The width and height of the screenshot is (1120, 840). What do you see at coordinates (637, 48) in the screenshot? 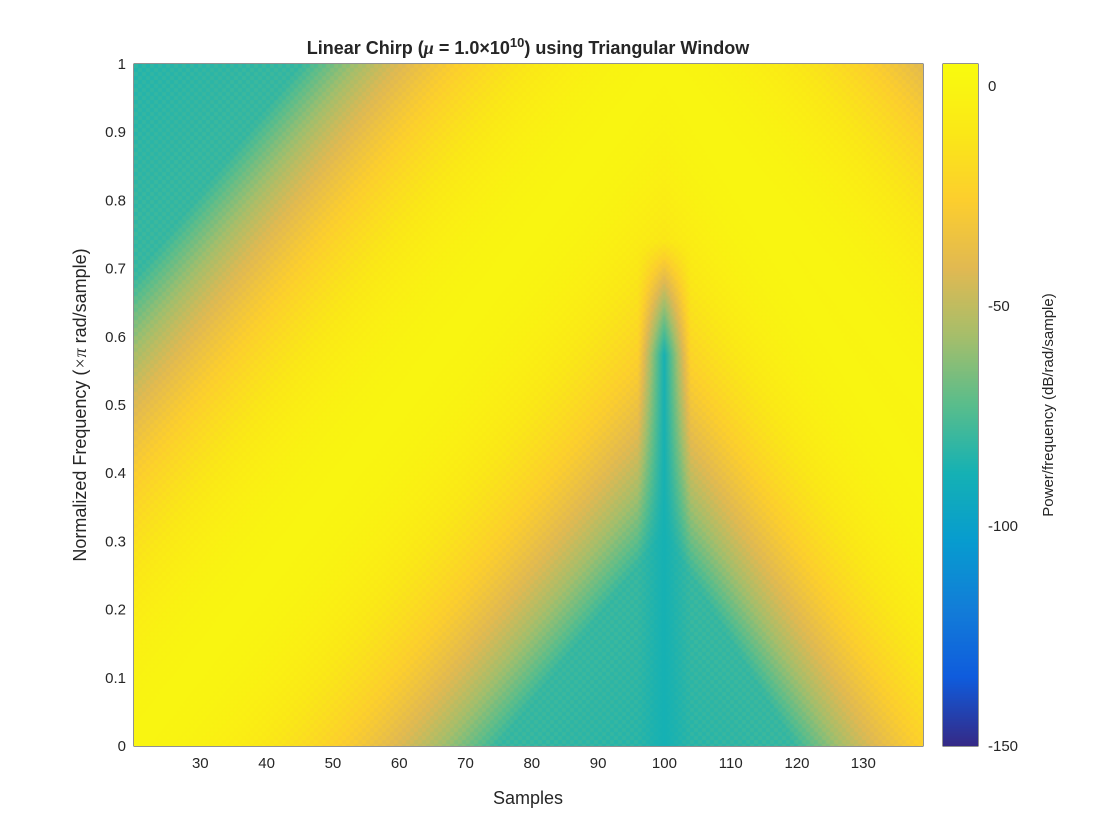
I see `title-suffix: ) using Triangular Window` at bounding box center [637, 48].